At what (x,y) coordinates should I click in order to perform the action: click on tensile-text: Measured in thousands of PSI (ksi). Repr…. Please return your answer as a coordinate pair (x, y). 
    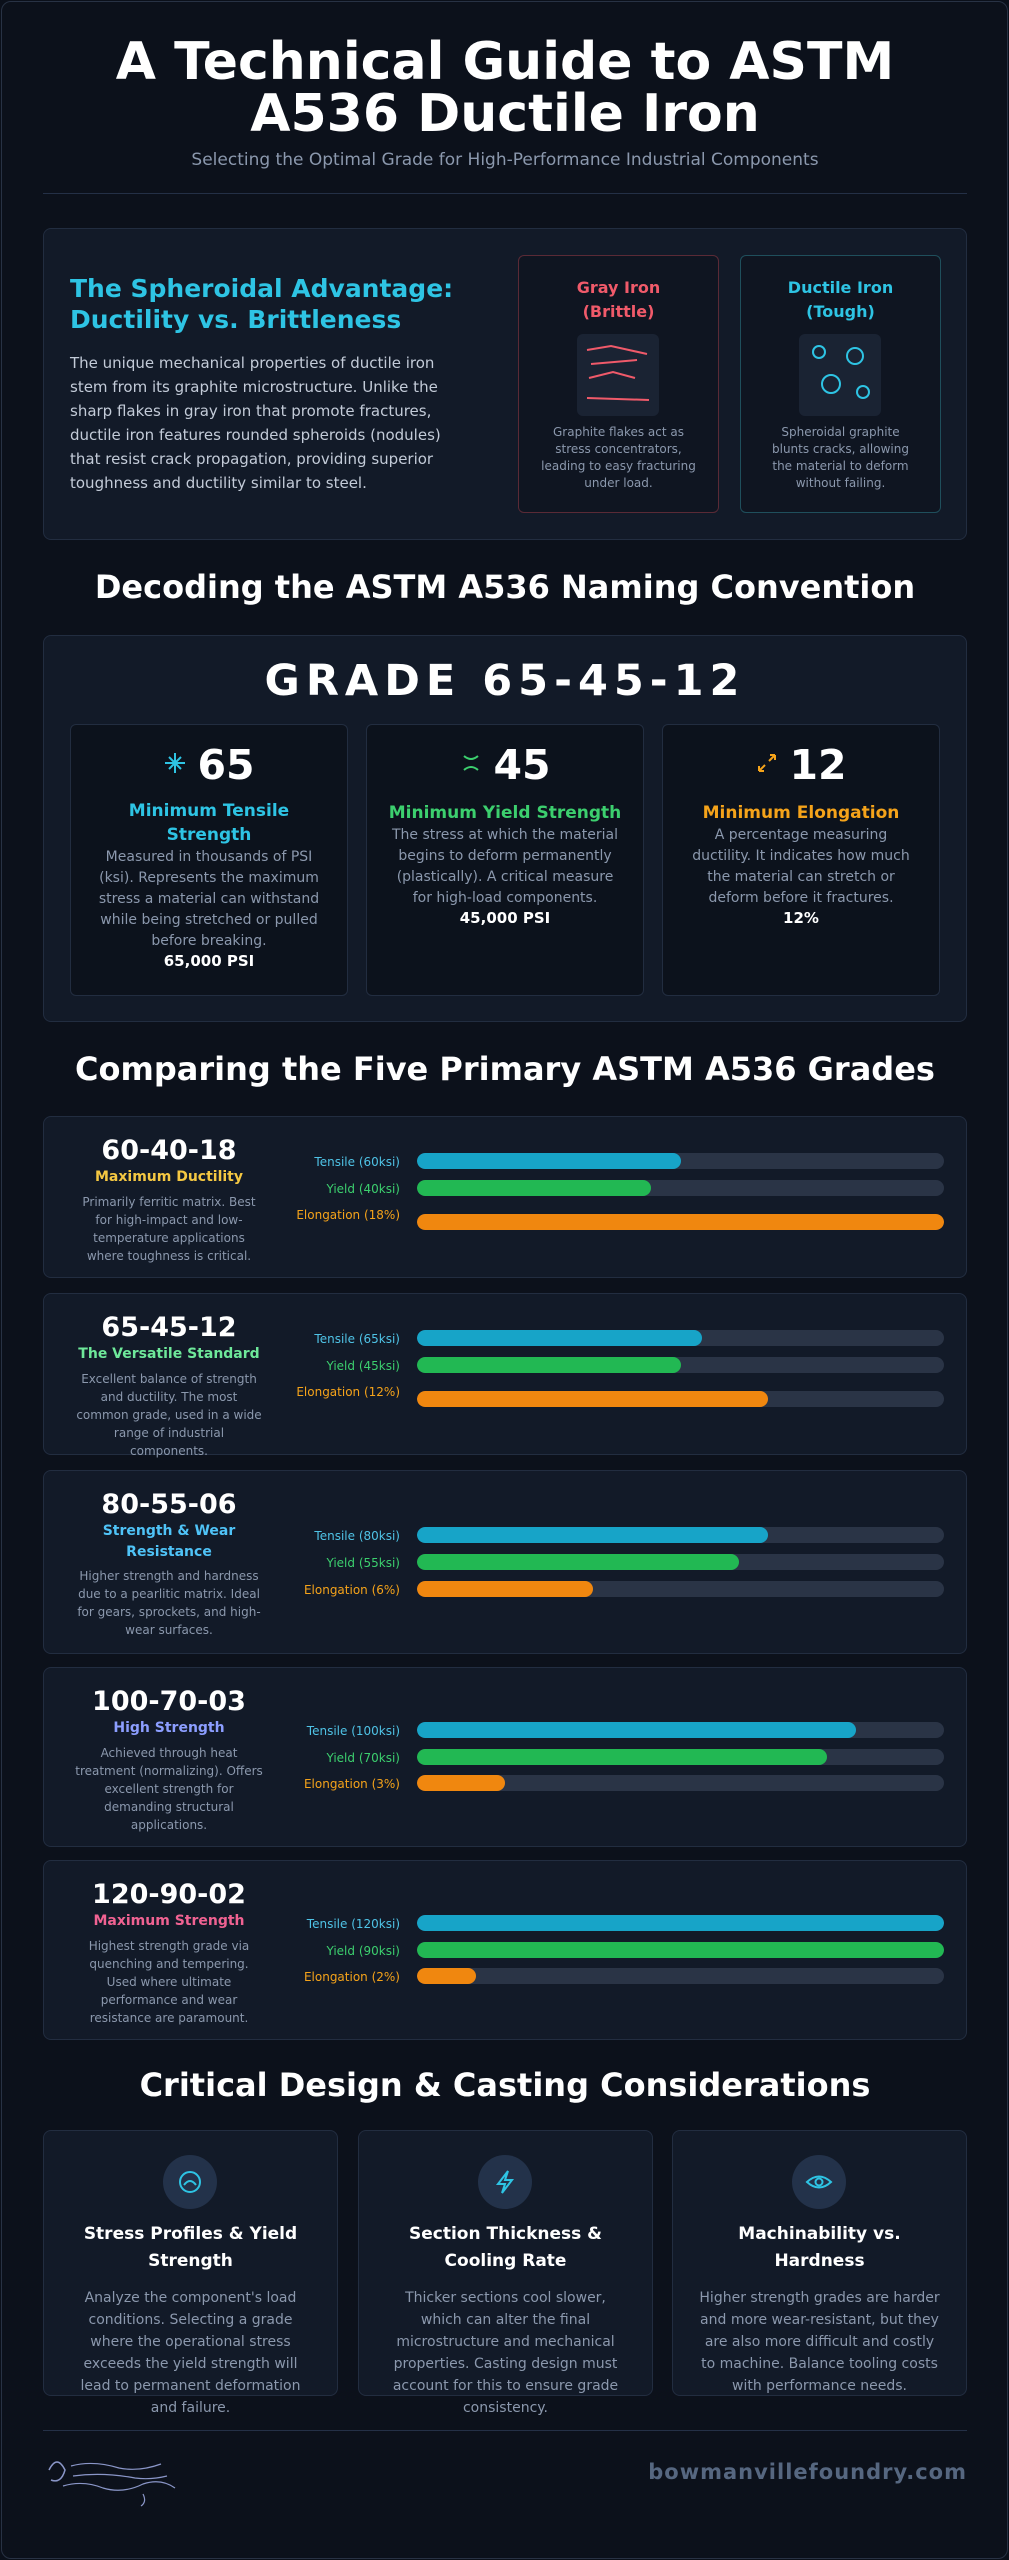
    Looking at the image, I should click on (209, 899).